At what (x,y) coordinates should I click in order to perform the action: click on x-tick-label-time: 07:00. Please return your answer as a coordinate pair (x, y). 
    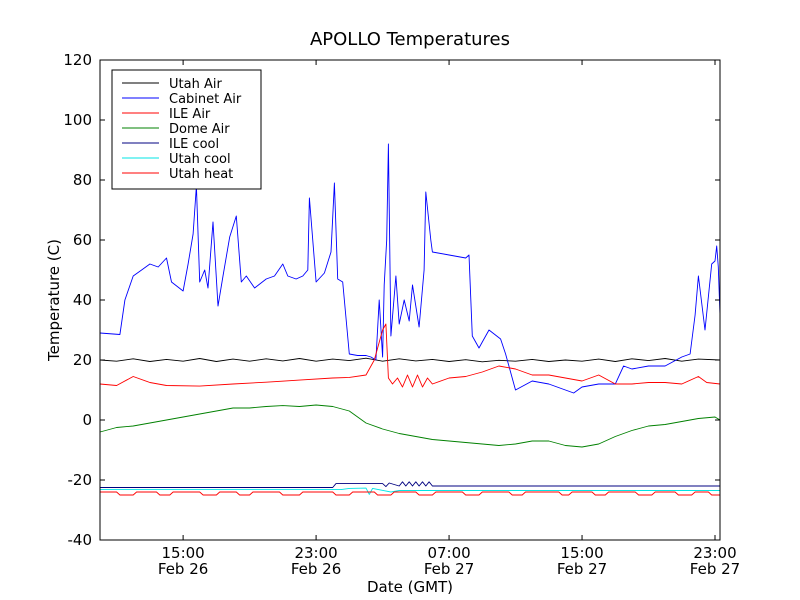
    Looking at the image, I should click on (448, 553).